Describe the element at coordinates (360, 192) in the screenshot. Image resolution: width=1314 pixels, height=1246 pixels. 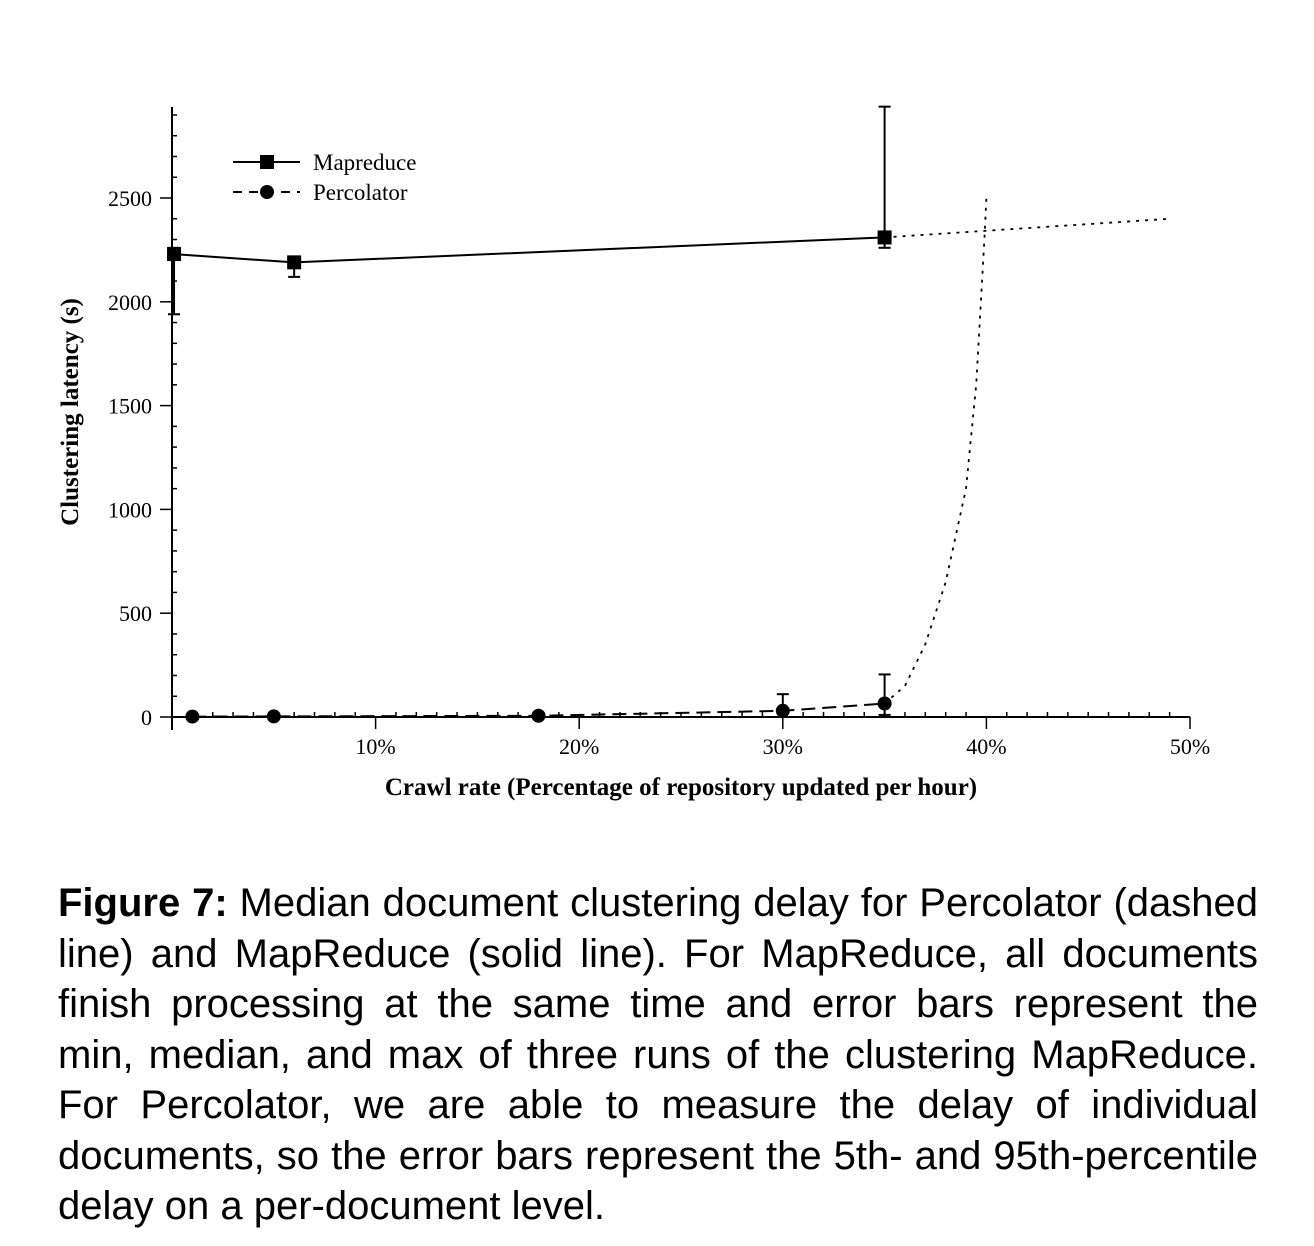
I see `legend-percolator-label: Percolator` at that location.